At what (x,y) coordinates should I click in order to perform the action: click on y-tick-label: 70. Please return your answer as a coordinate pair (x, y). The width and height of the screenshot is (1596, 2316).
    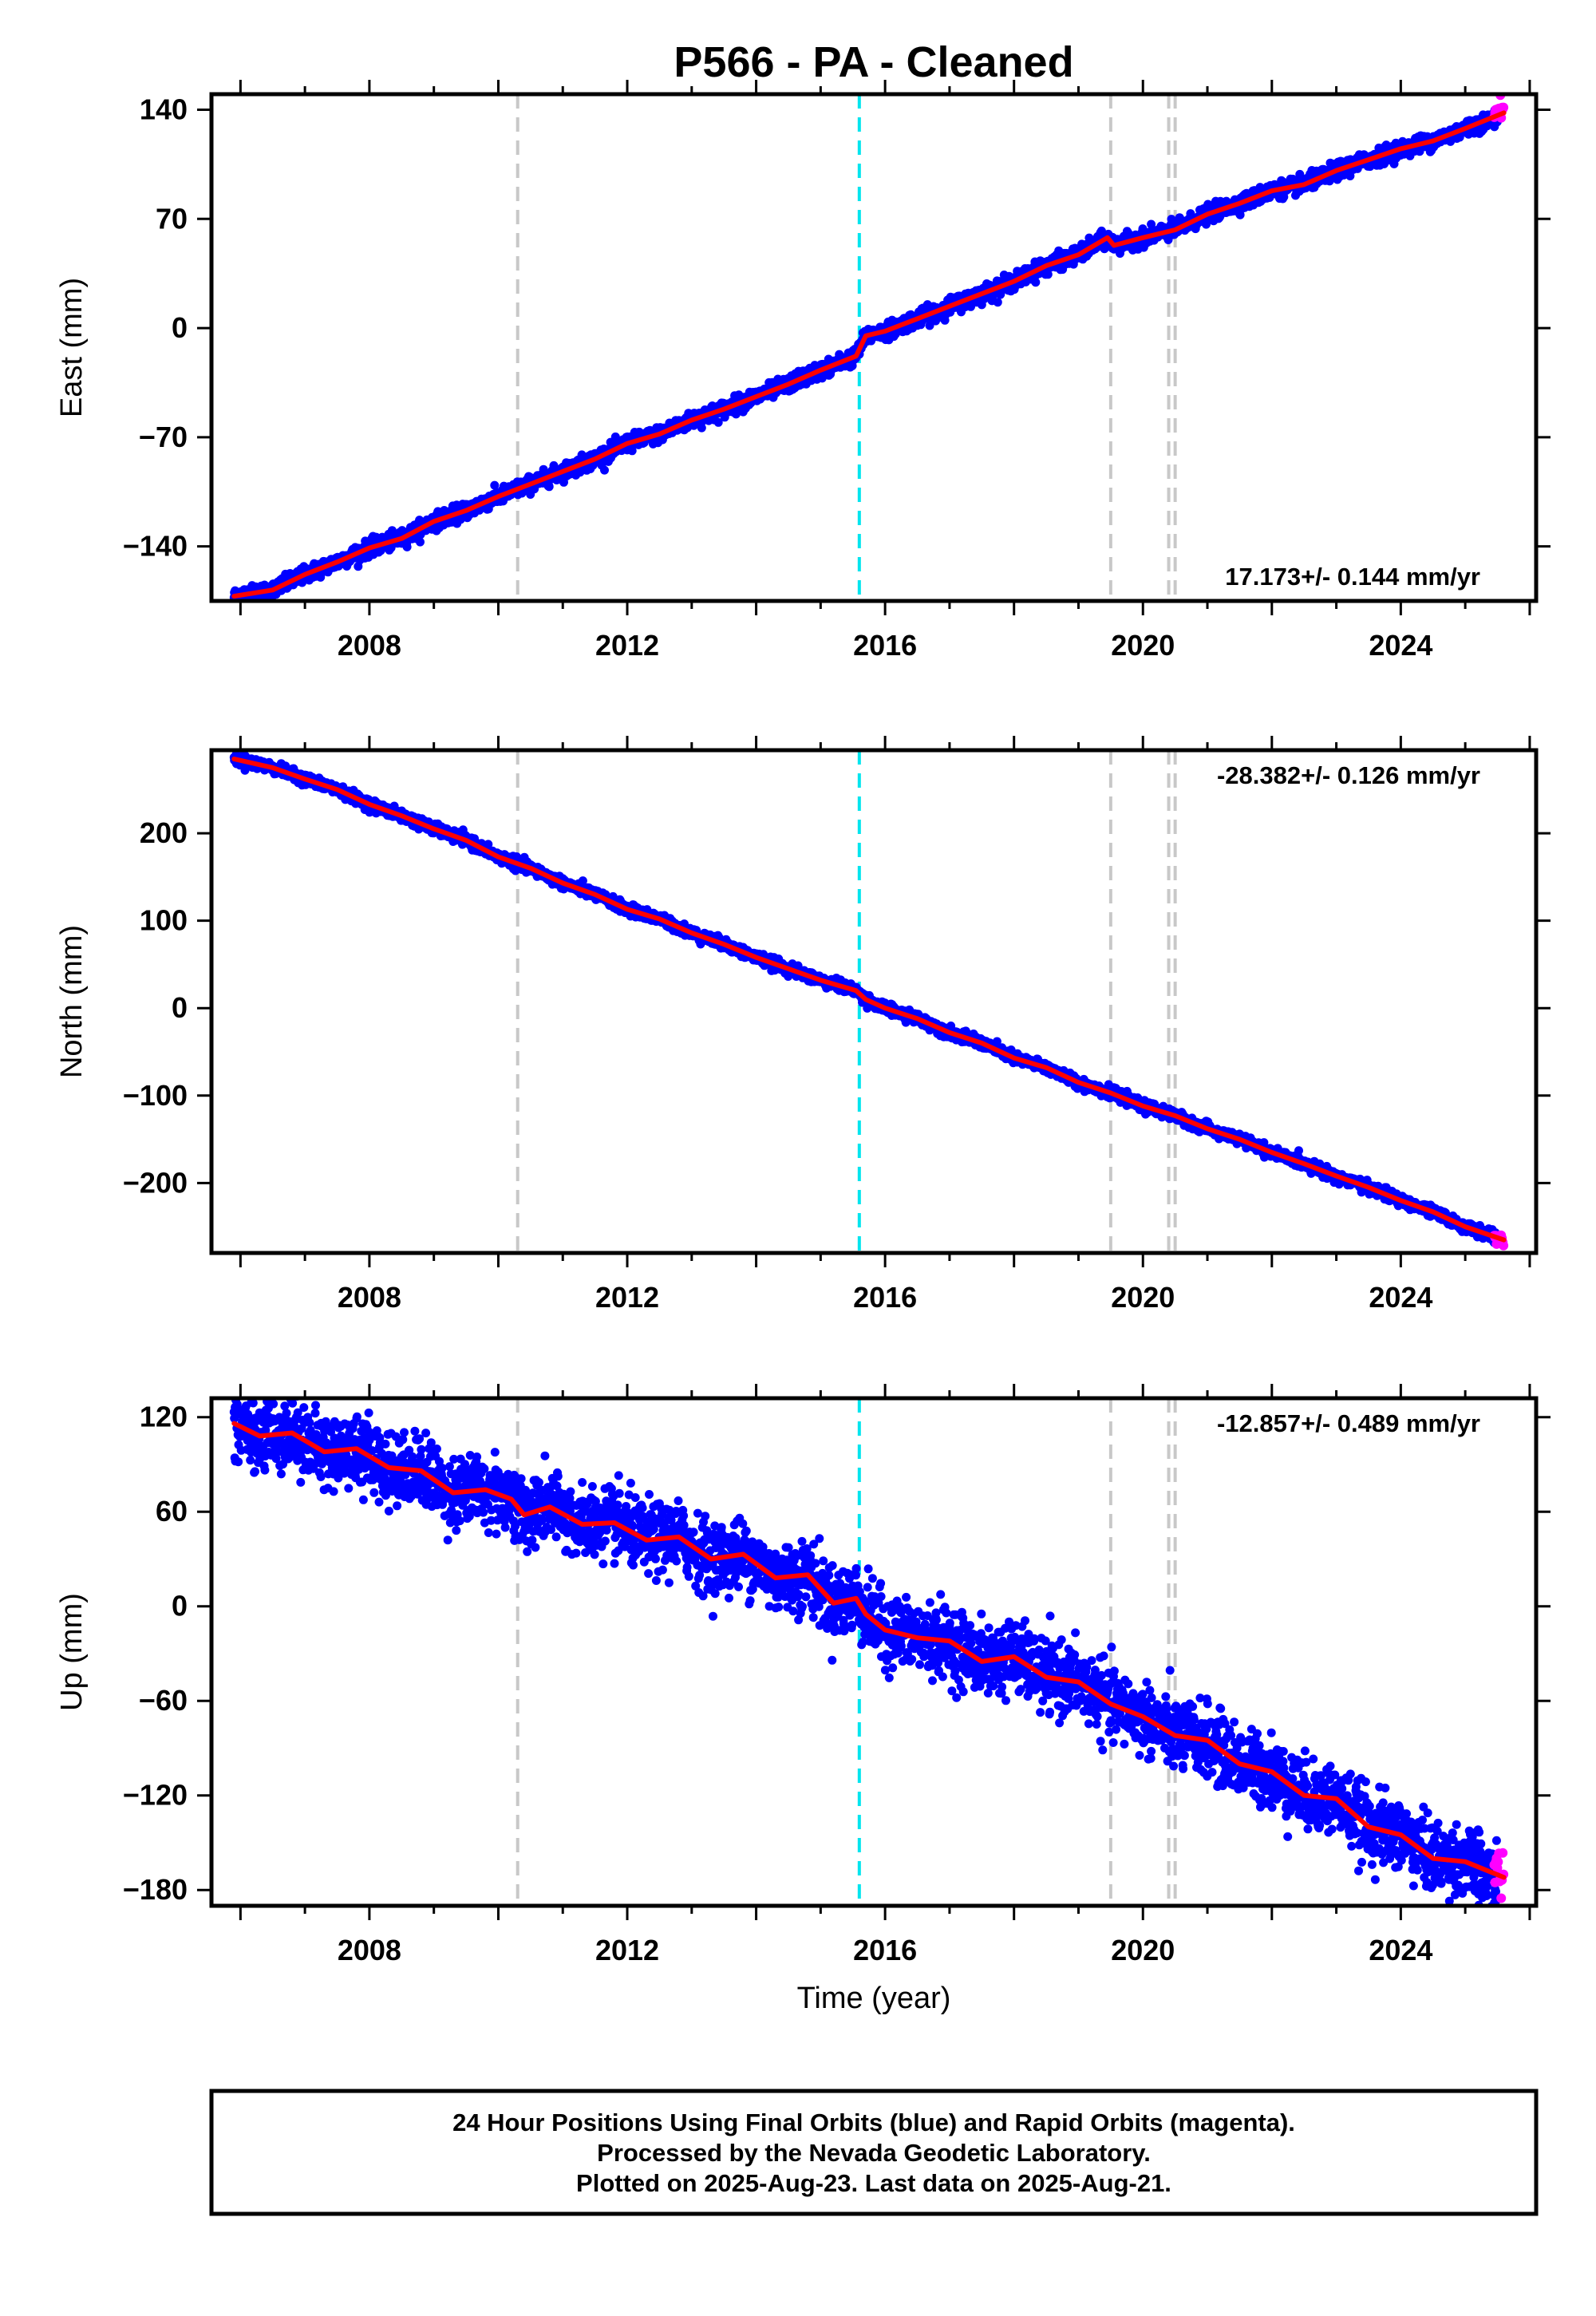
    Looking at the image, I should click on (172, 218).